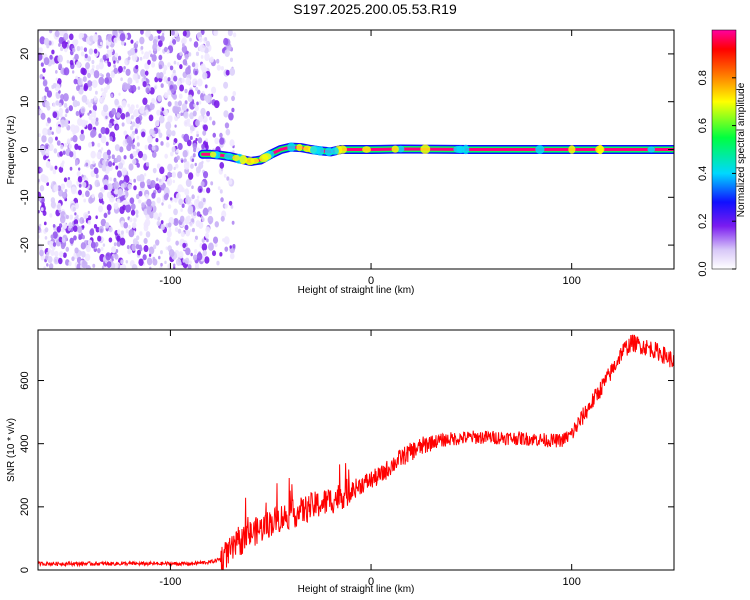 This screenshot has width=750, height=600. Describe the element at coordinates (356, 589) in the screenshot. I see `snr-x-axis-label: Height of straight line (km)` at that location.